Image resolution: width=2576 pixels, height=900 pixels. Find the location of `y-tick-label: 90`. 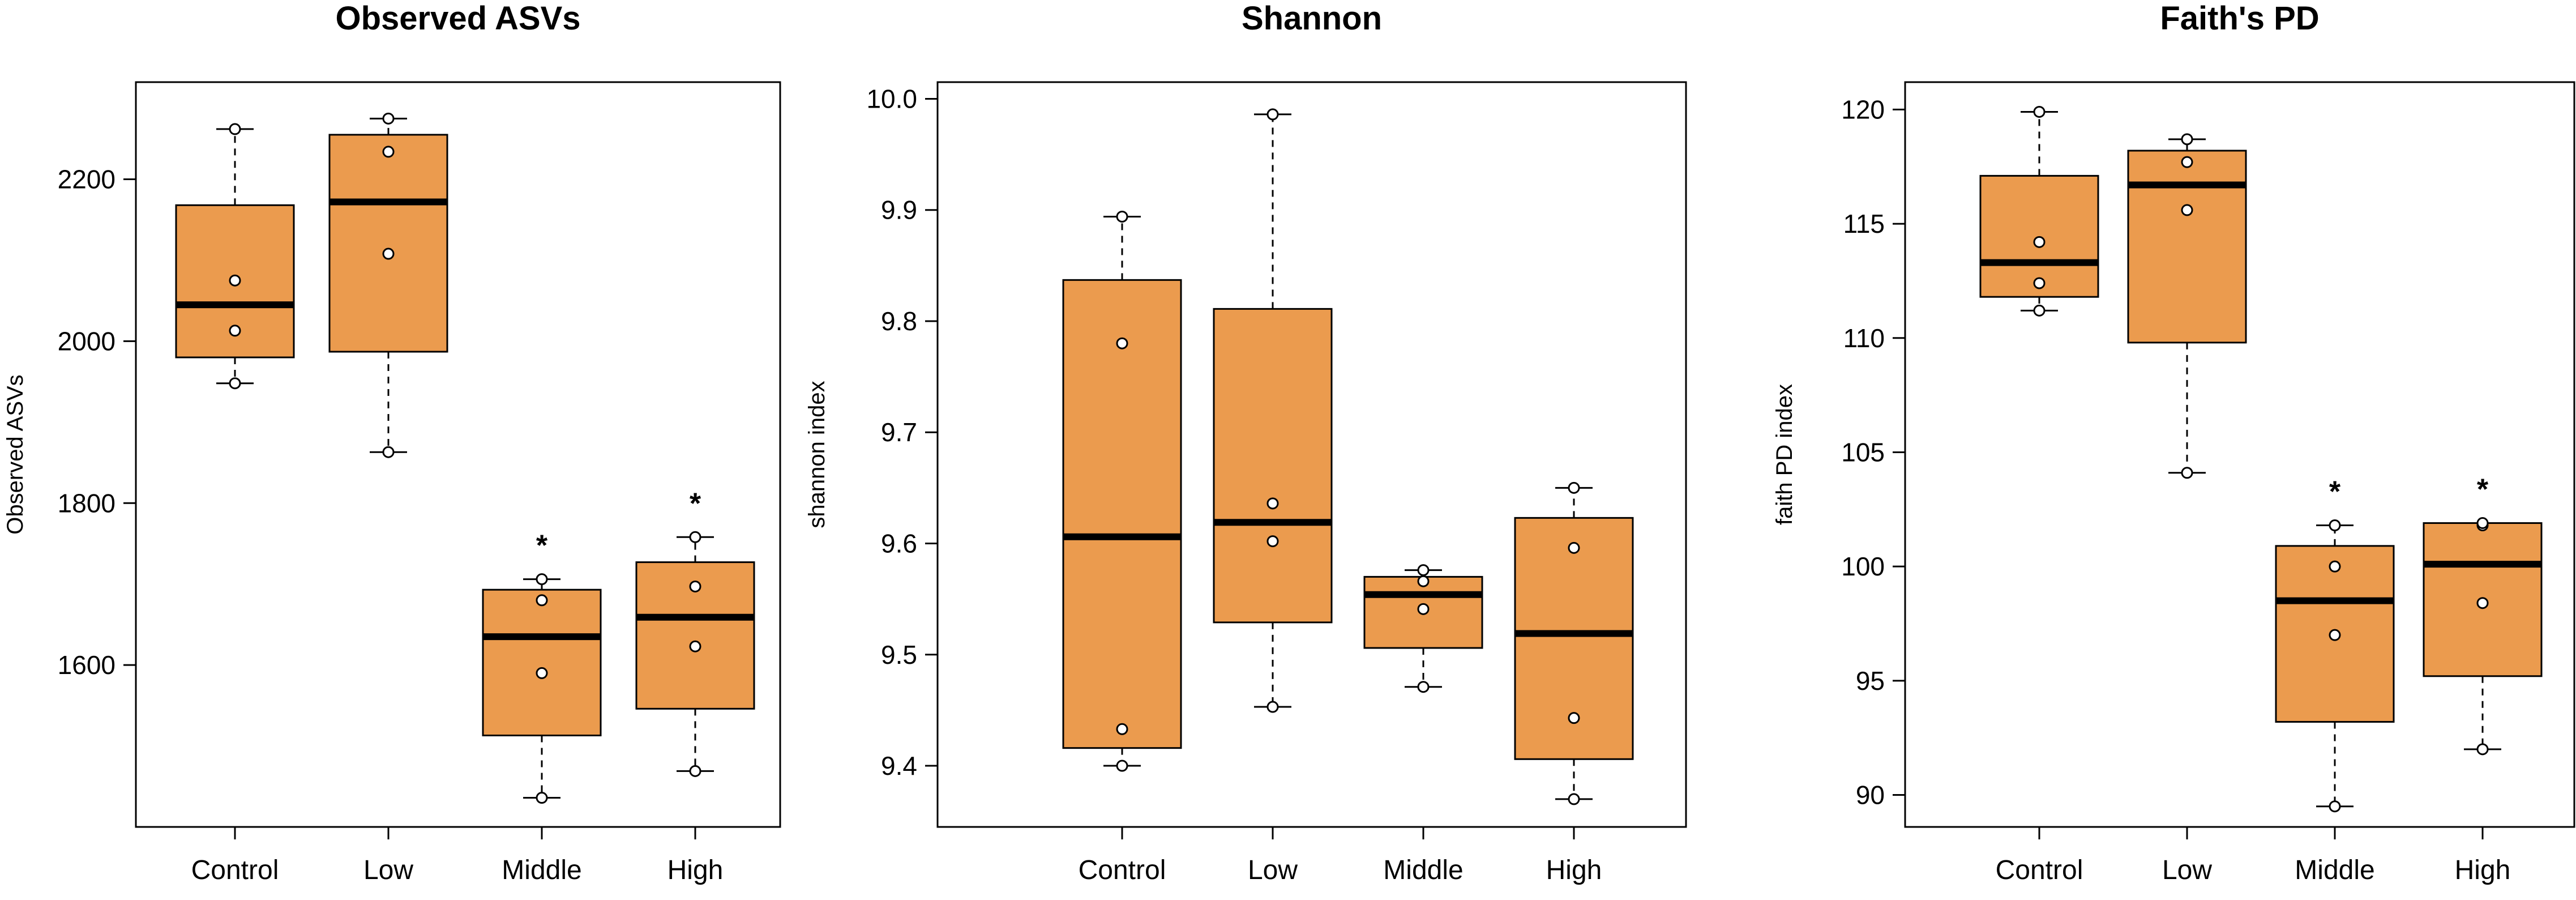

y-tick-label: 90 is located at coordinates (1870, 795).